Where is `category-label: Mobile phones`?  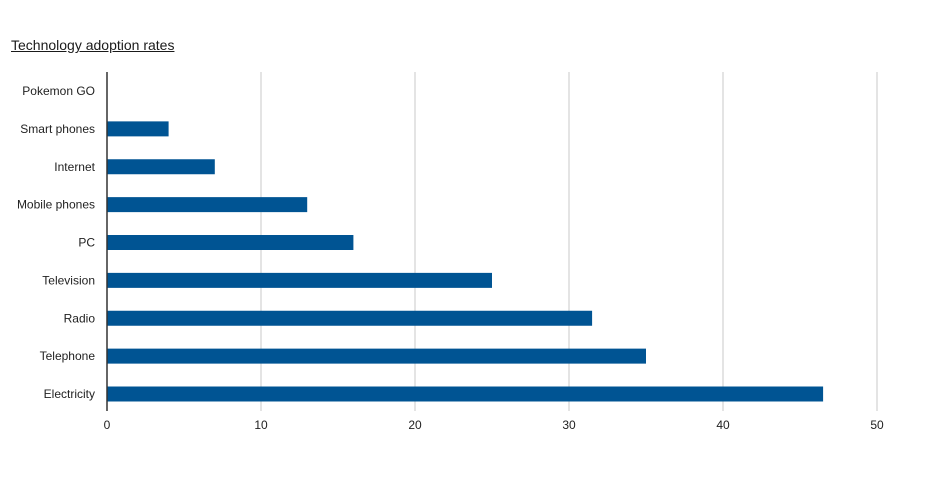
category-label: Mobile phones is located at coordinates (56, 205).